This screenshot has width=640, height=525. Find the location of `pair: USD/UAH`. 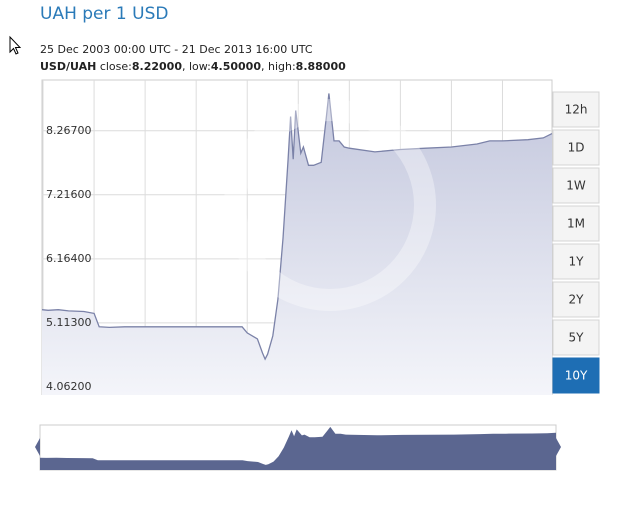

pair: USD/UAH is located at coordinates (68, 66).